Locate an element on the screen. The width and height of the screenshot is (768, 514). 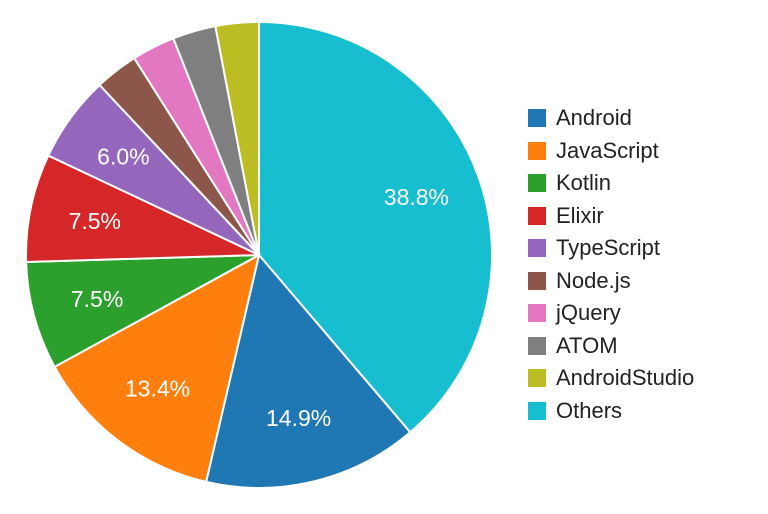
pie-slice-androidstudio is located at coordinates (237, 138).